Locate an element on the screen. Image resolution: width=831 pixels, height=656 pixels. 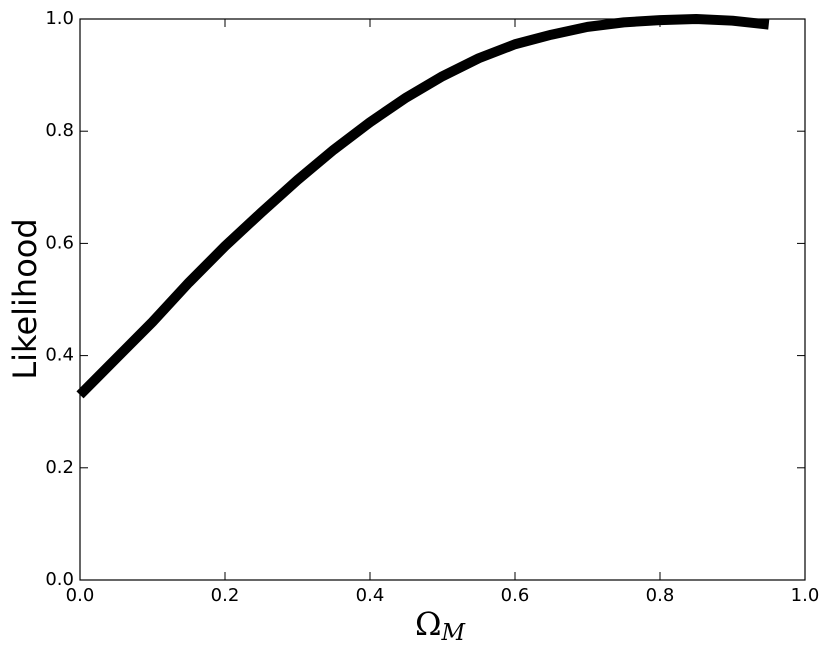
x-tick-label: 0.2 is located at coordinates (225, 595).